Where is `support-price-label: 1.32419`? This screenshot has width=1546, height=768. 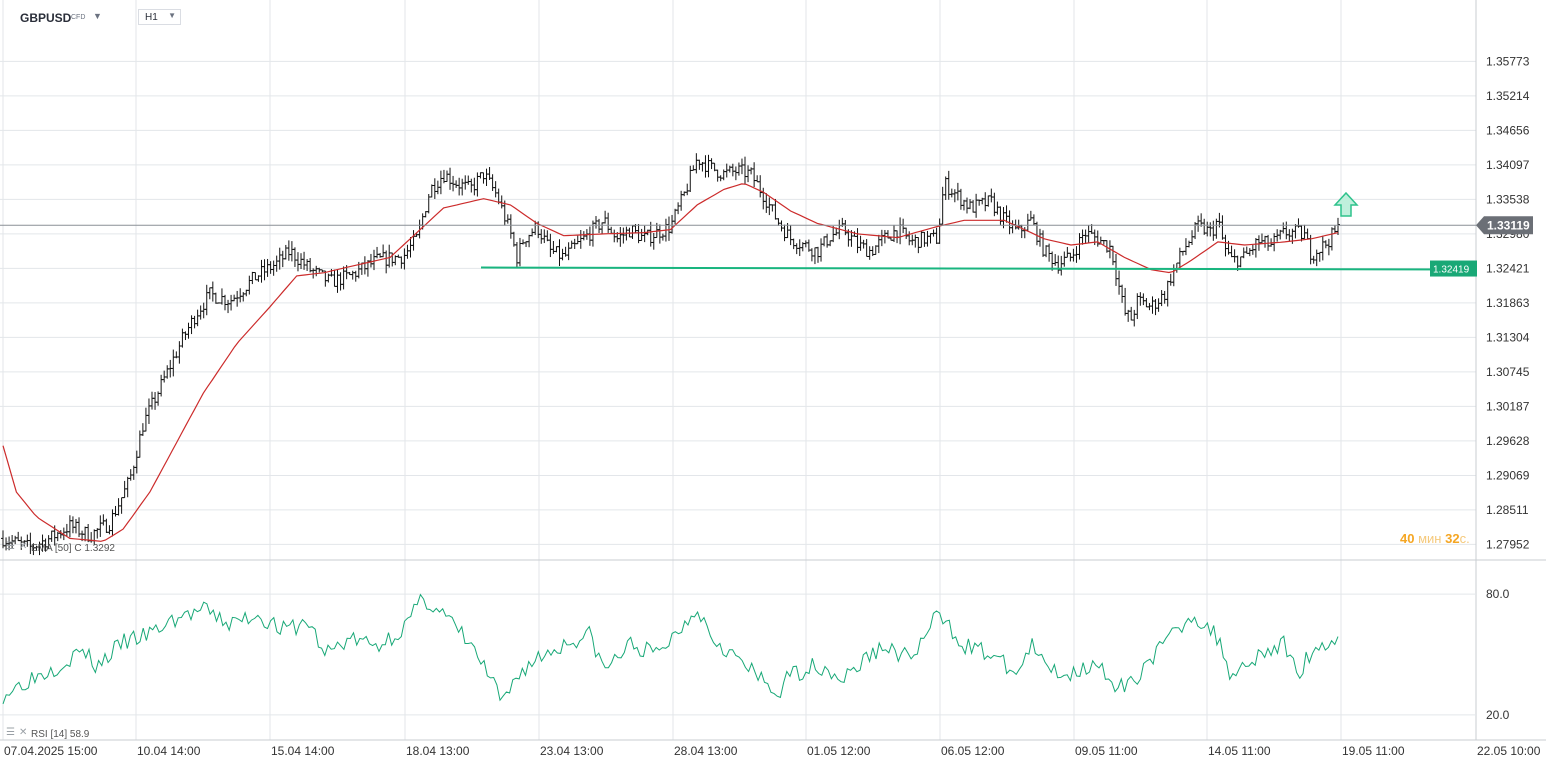
support-price-label: 1.32419 is located at coordinates (1451, 270).